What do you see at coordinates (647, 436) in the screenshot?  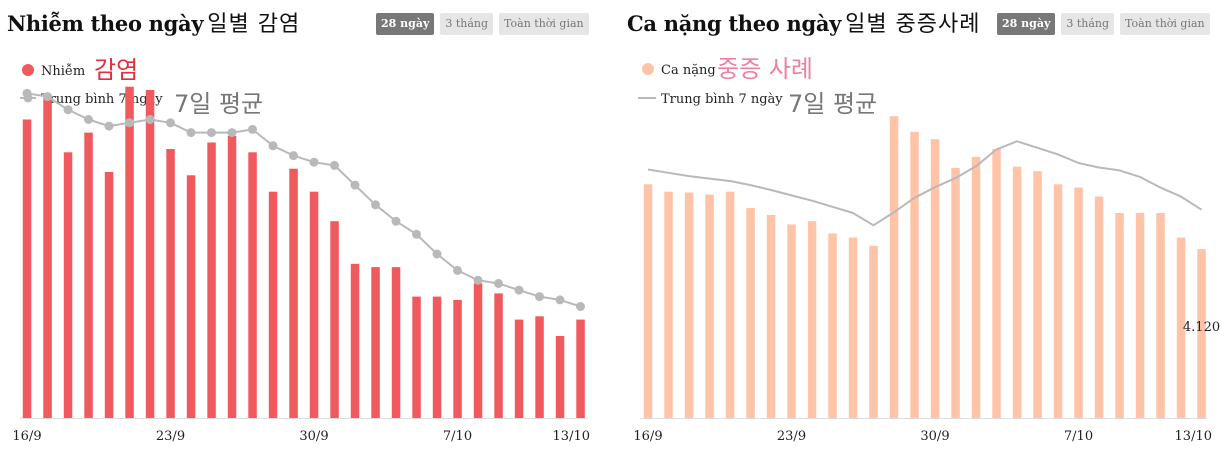 I see `x-tick-label: 16/9` at bounding box center [647, 436].